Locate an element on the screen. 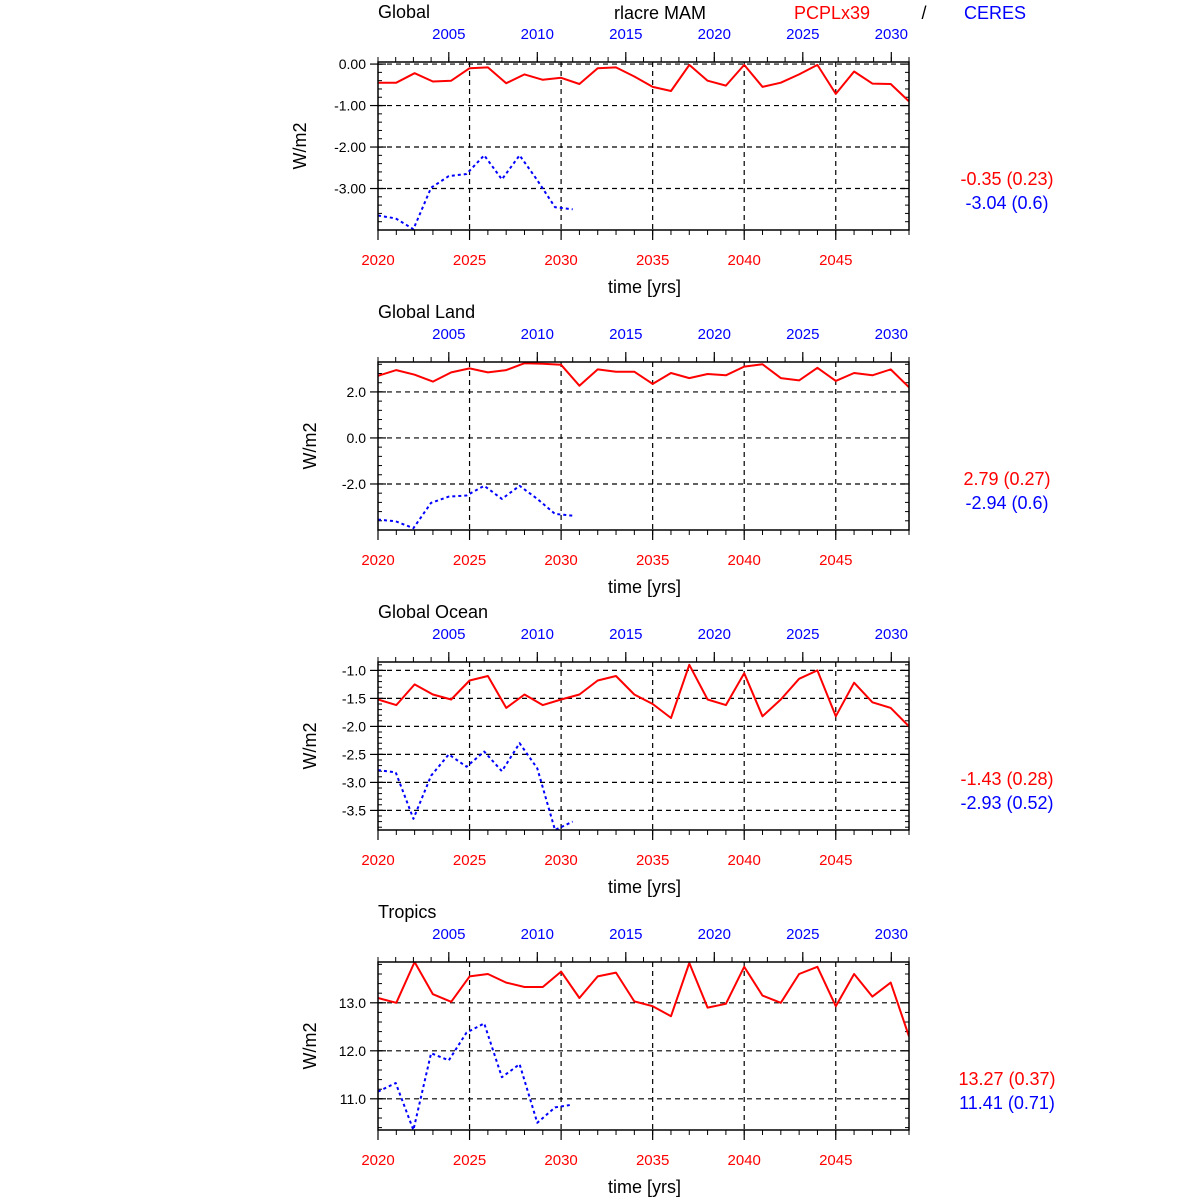 The image size is (1200, 1200). y-tick-label: 11.0 is located at coordinates (353, 1099).